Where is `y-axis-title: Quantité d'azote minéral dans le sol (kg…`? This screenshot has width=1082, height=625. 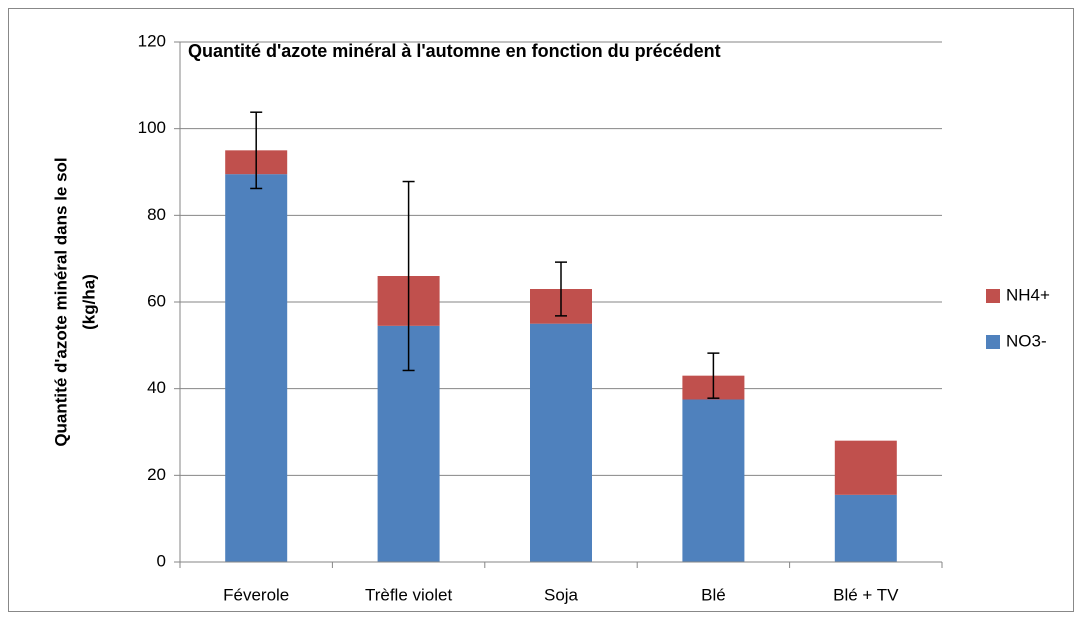 y-axis-title: Quantité d'azote minéral dans le sol (kg… is located at coordinates (74, 301).